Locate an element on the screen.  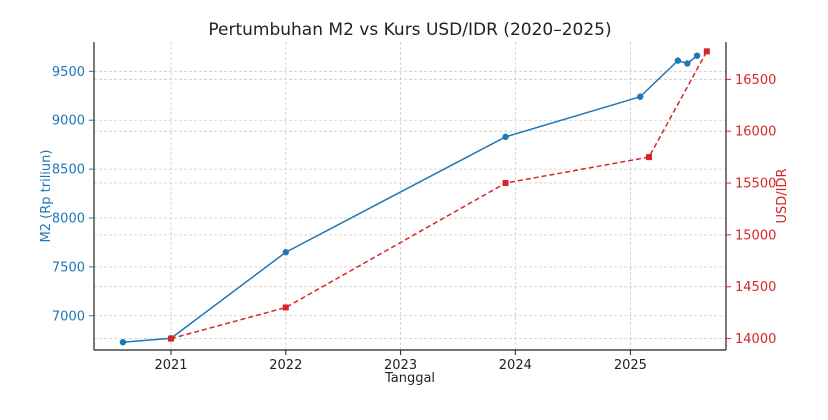
y-right-tick-label: 16000 is located at coordinates (755, 132).